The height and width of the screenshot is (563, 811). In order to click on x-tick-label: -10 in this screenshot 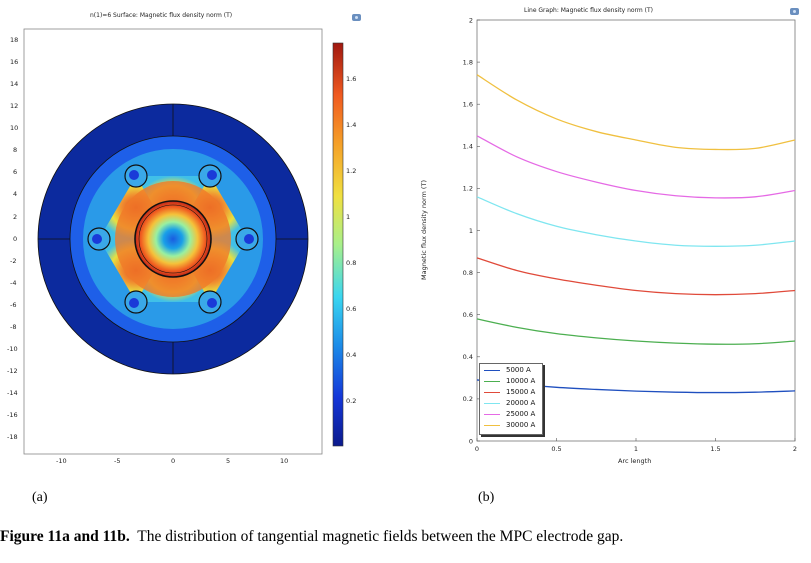, I will do `click(61, 461)`.